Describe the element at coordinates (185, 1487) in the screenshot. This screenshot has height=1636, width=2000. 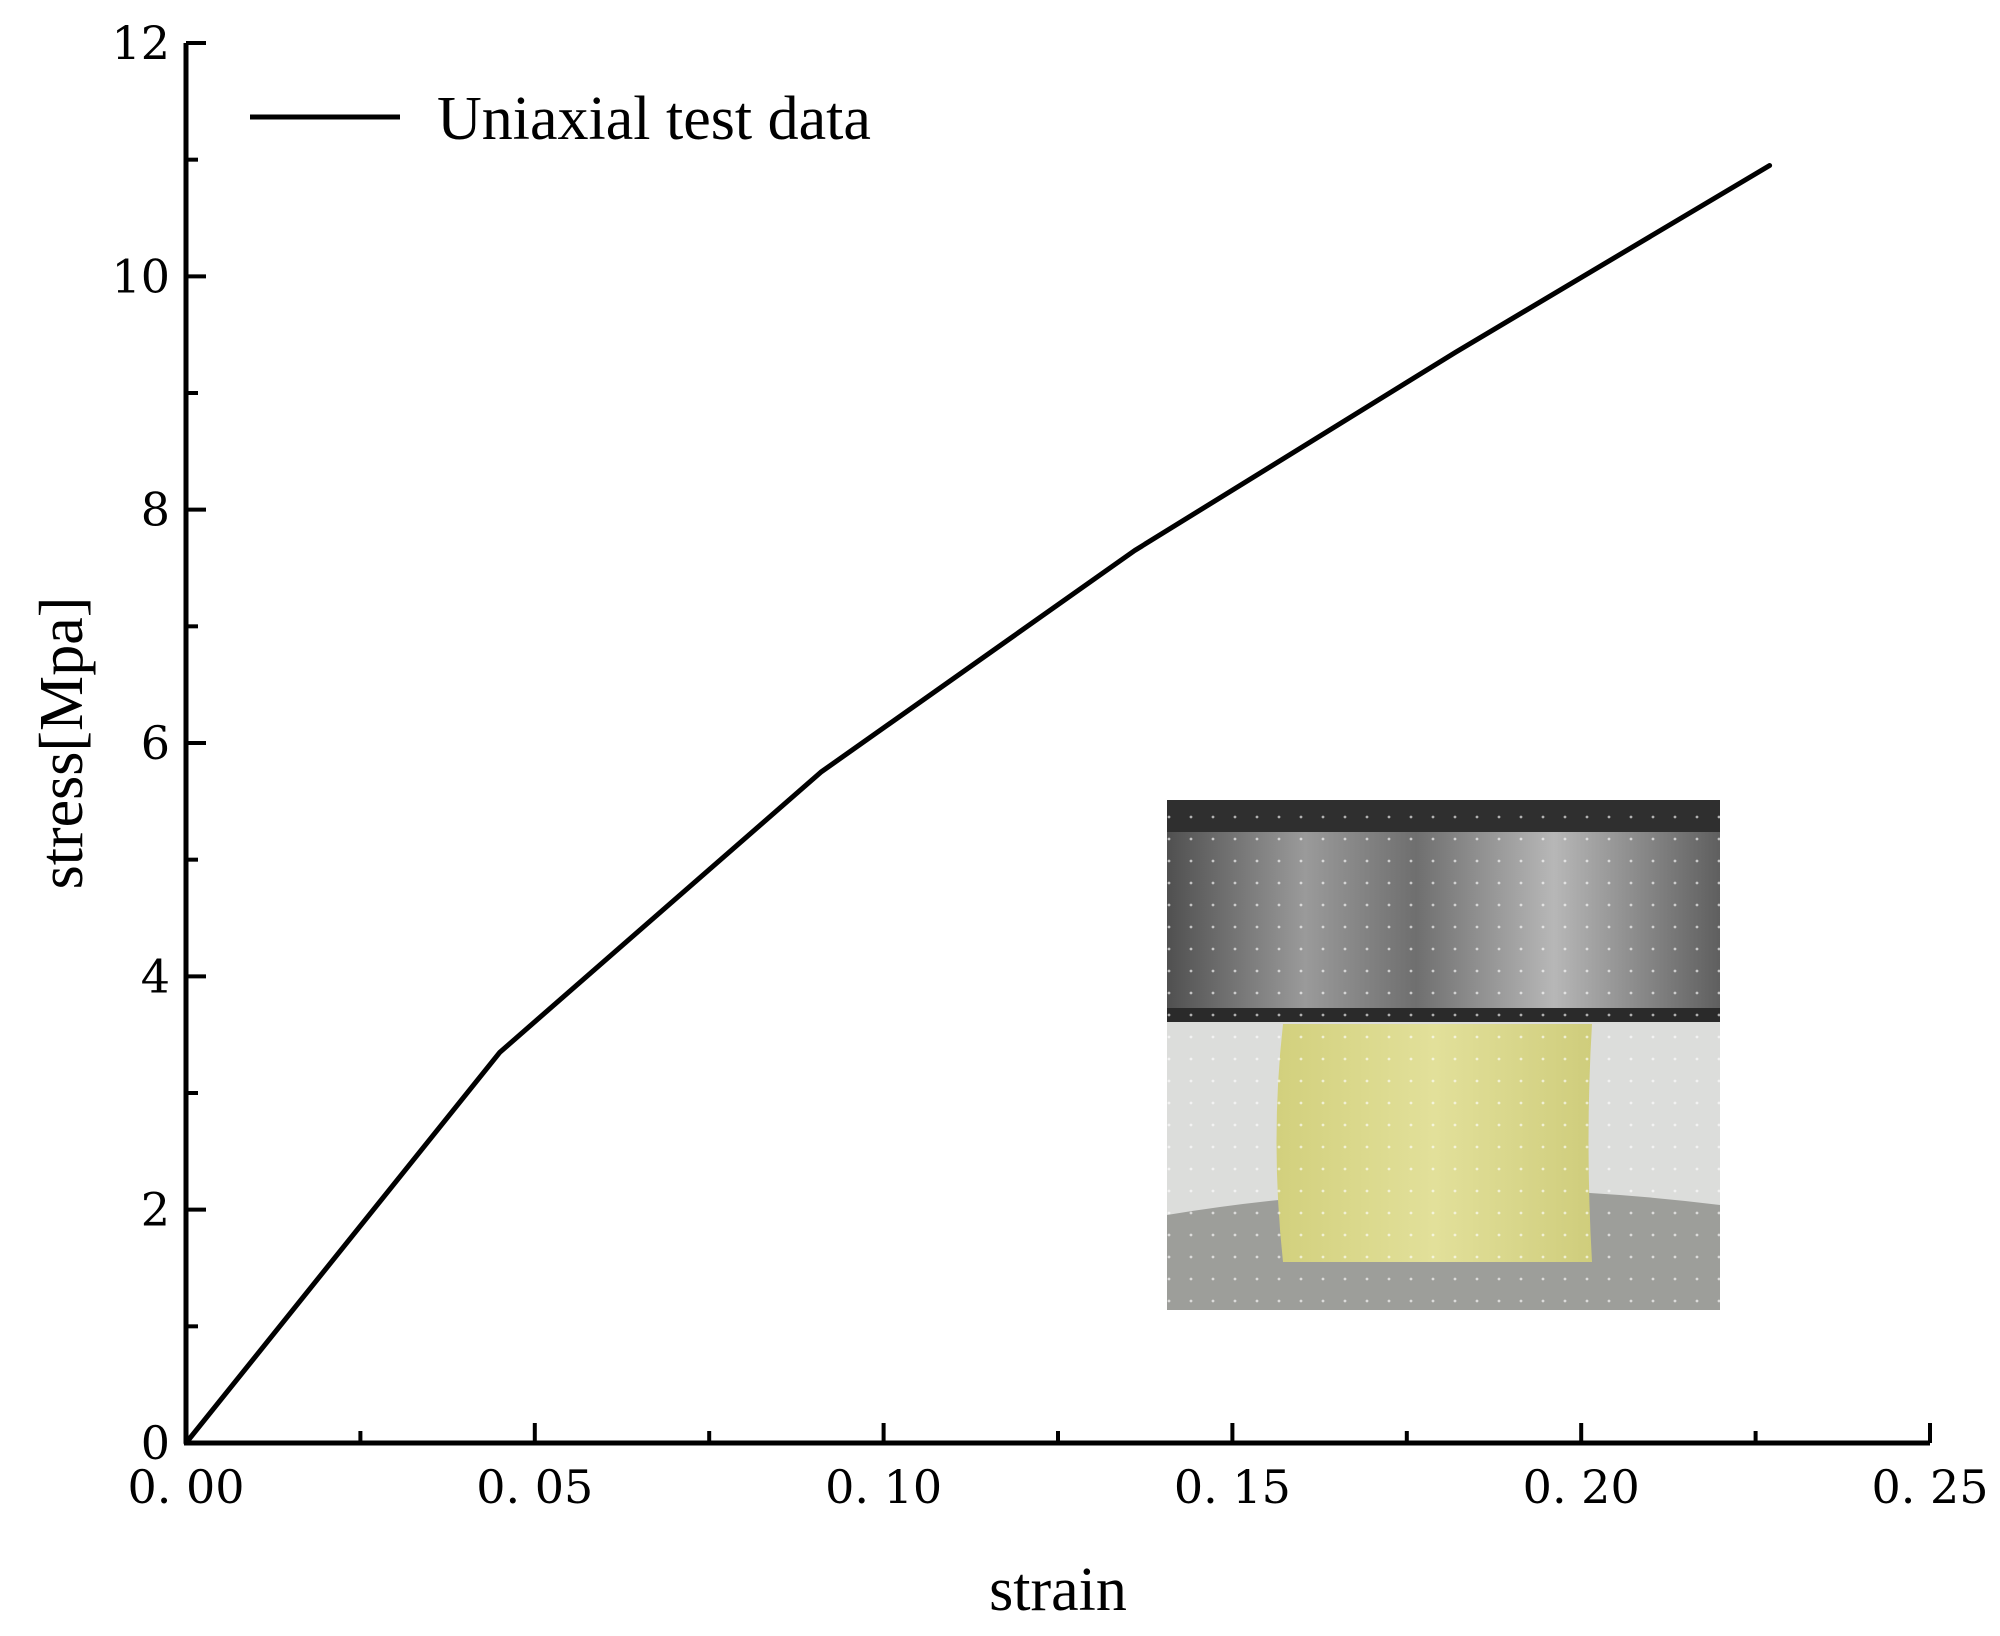
I see `x-tick-label: 0. 00` at that location.